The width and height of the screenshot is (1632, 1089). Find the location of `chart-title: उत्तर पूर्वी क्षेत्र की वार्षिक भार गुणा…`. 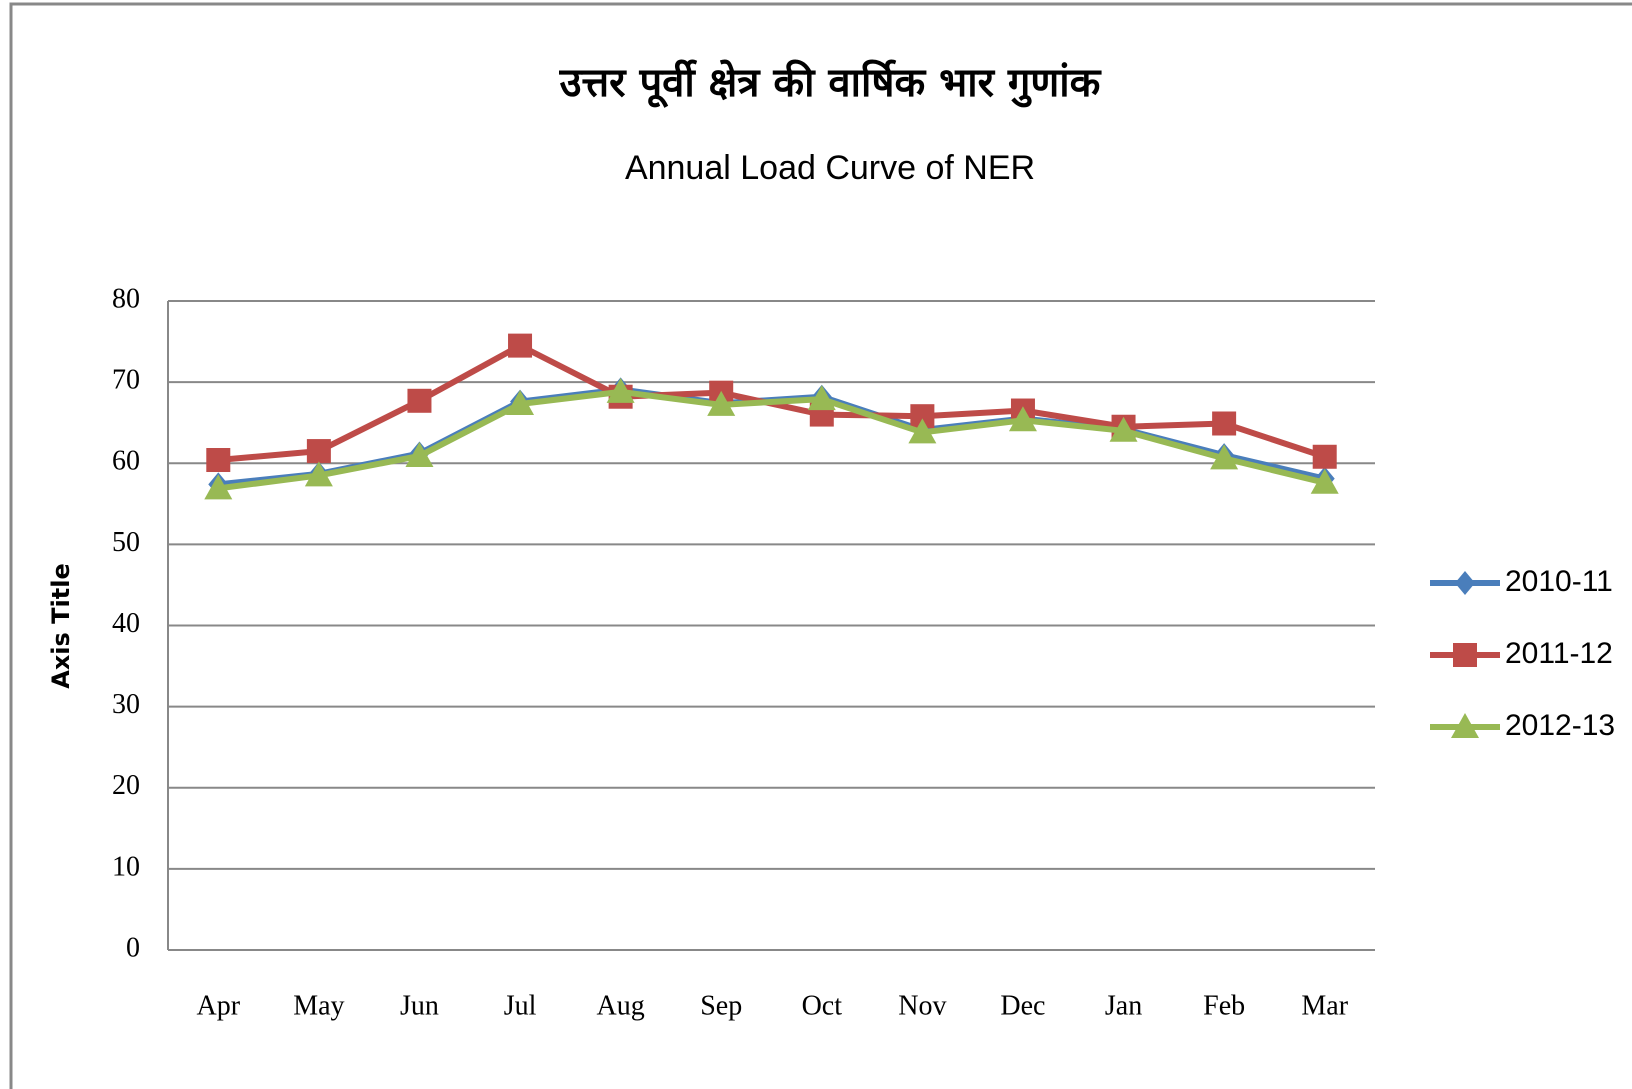

chart-title: उत्तर पूर्वी क्षेत्र की वार्षिक भार गुणा… is located at coordinates (830, 83).